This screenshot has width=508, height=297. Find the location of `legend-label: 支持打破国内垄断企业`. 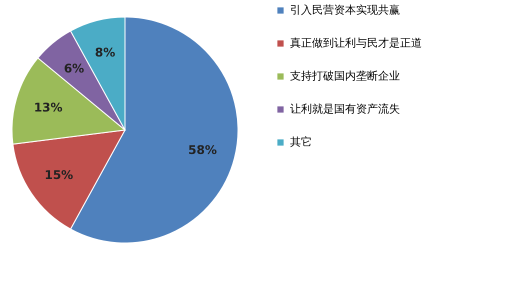

legend-label: 支持打破国内垄断企业 is located at coordinates (345, 76).